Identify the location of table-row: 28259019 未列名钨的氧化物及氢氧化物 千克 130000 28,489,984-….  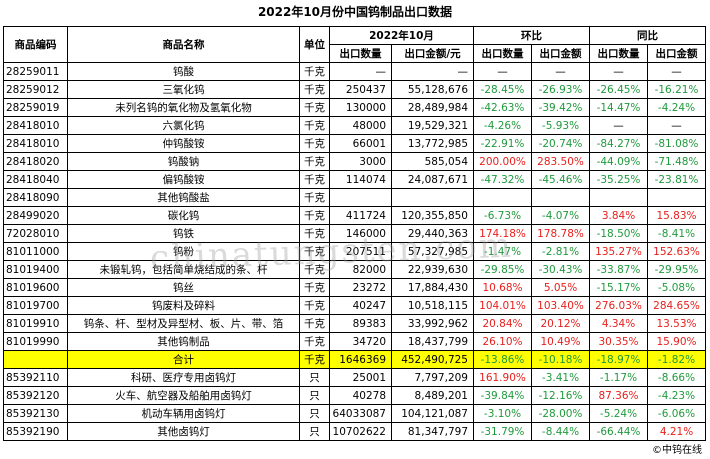
(354, 107).